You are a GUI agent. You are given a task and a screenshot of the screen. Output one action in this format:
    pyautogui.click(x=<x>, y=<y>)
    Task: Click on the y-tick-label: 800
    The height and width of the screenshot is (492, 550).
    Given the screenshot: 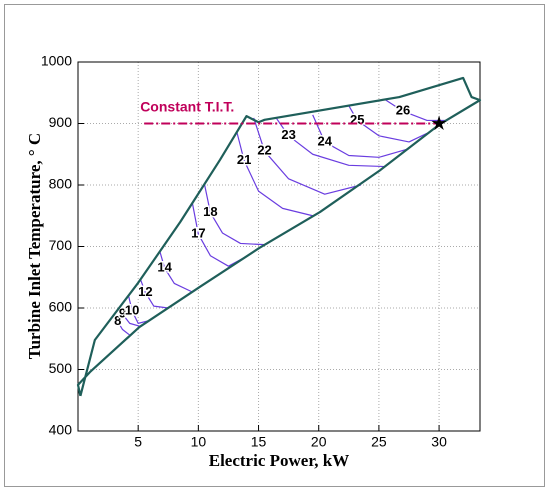 What is the action you would take?
    pyautogui.click(x=61, y=184)
    